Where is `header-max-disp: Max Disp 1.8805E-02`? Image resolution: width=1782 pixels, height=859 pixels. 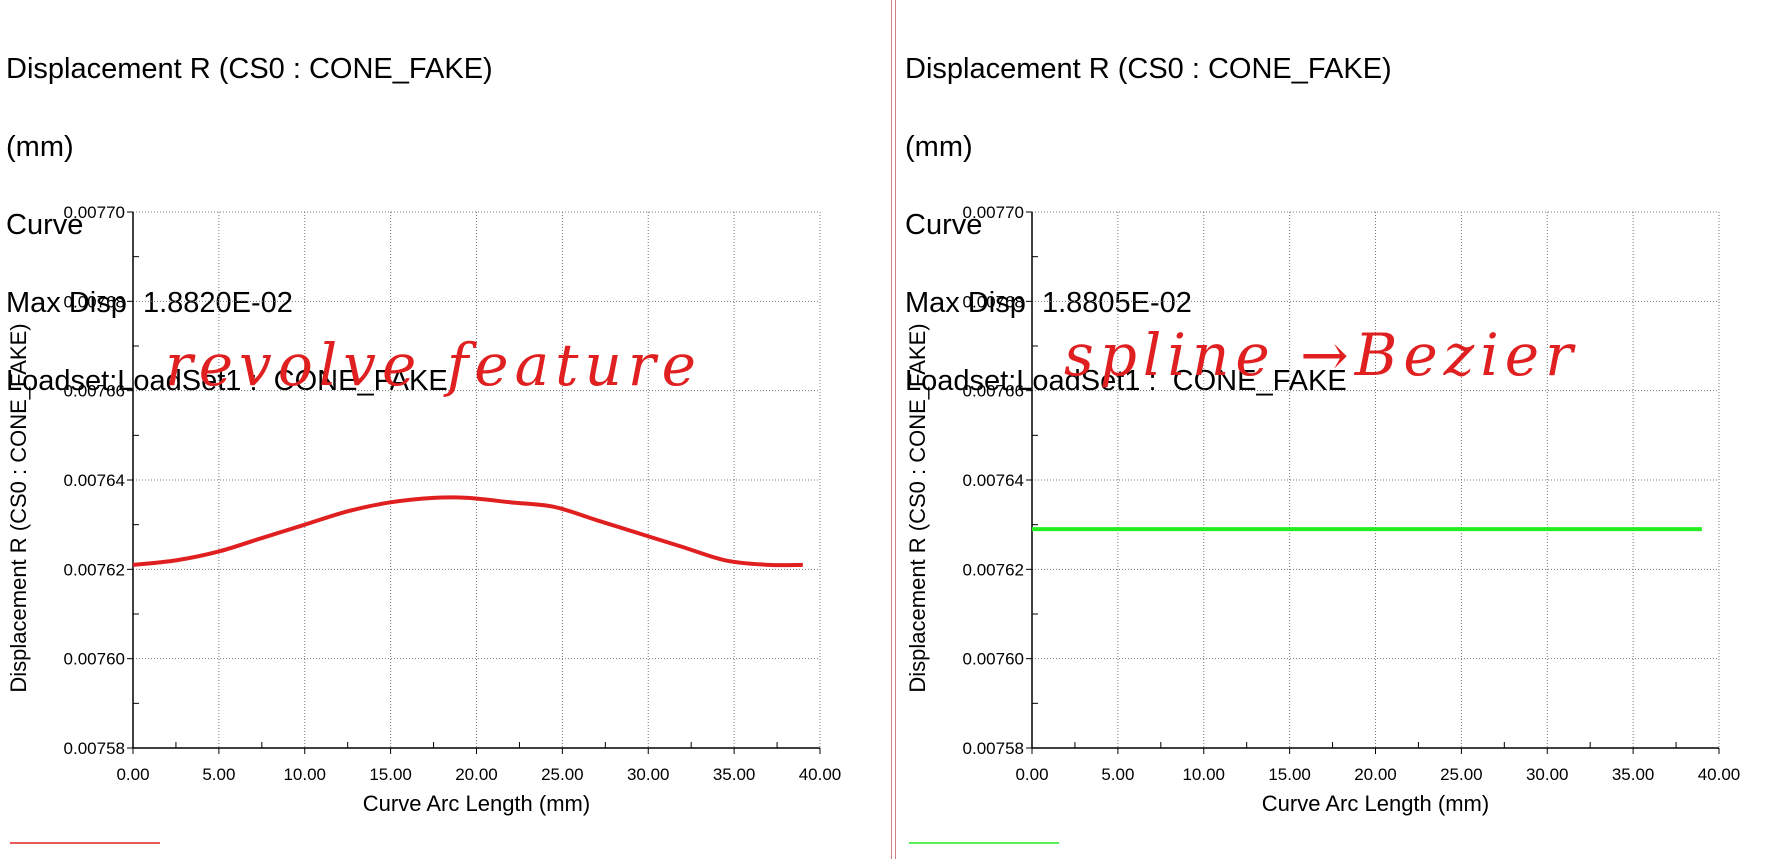
header-max-disp: Max Disp 1.8805E-02 is located at coordinates (1048, 303).